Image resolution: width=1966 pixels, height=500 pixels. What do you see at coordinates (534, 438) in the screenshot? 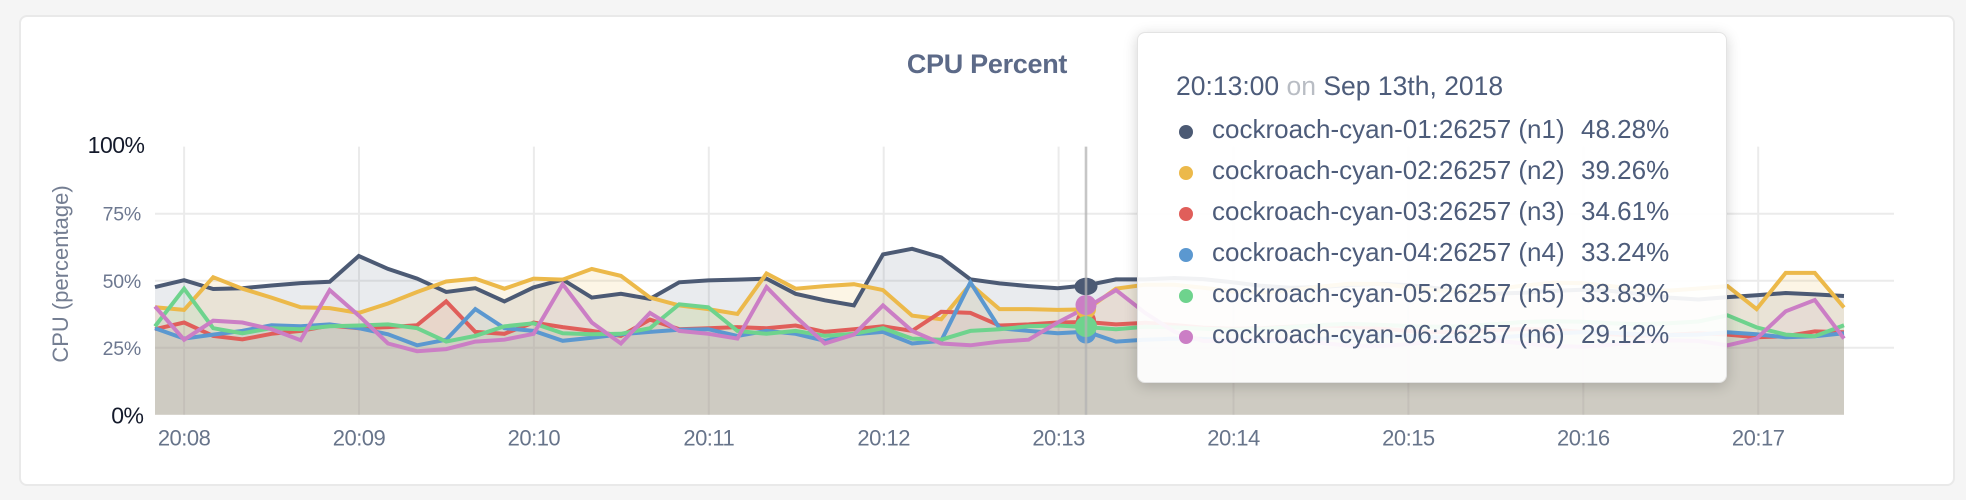
I see `svg-text: 20:10` at bounding box center [534, 438].